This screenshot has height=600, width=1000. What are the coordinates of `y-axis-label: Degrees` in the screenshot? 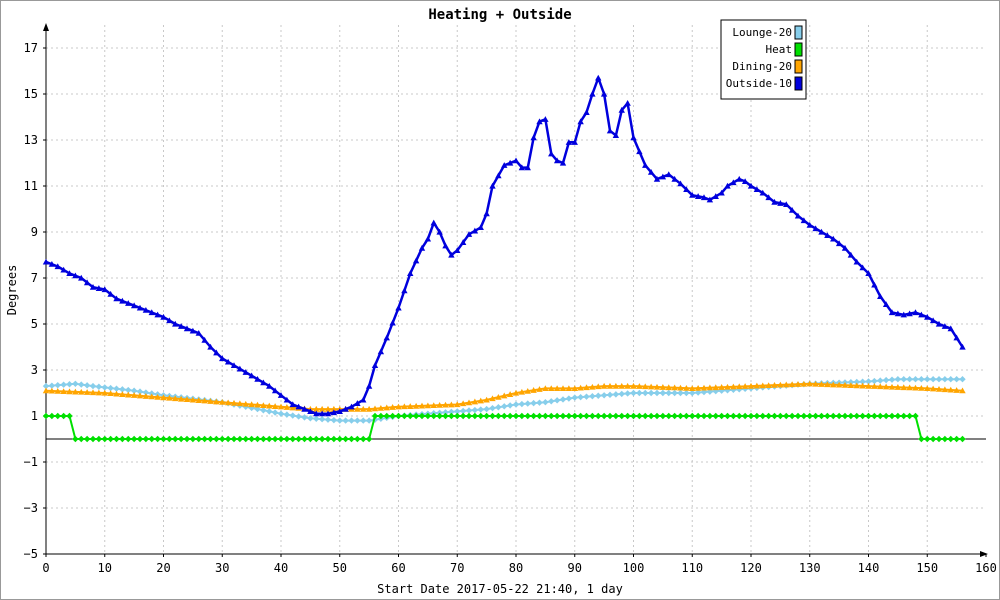 It's located at (12, 290).